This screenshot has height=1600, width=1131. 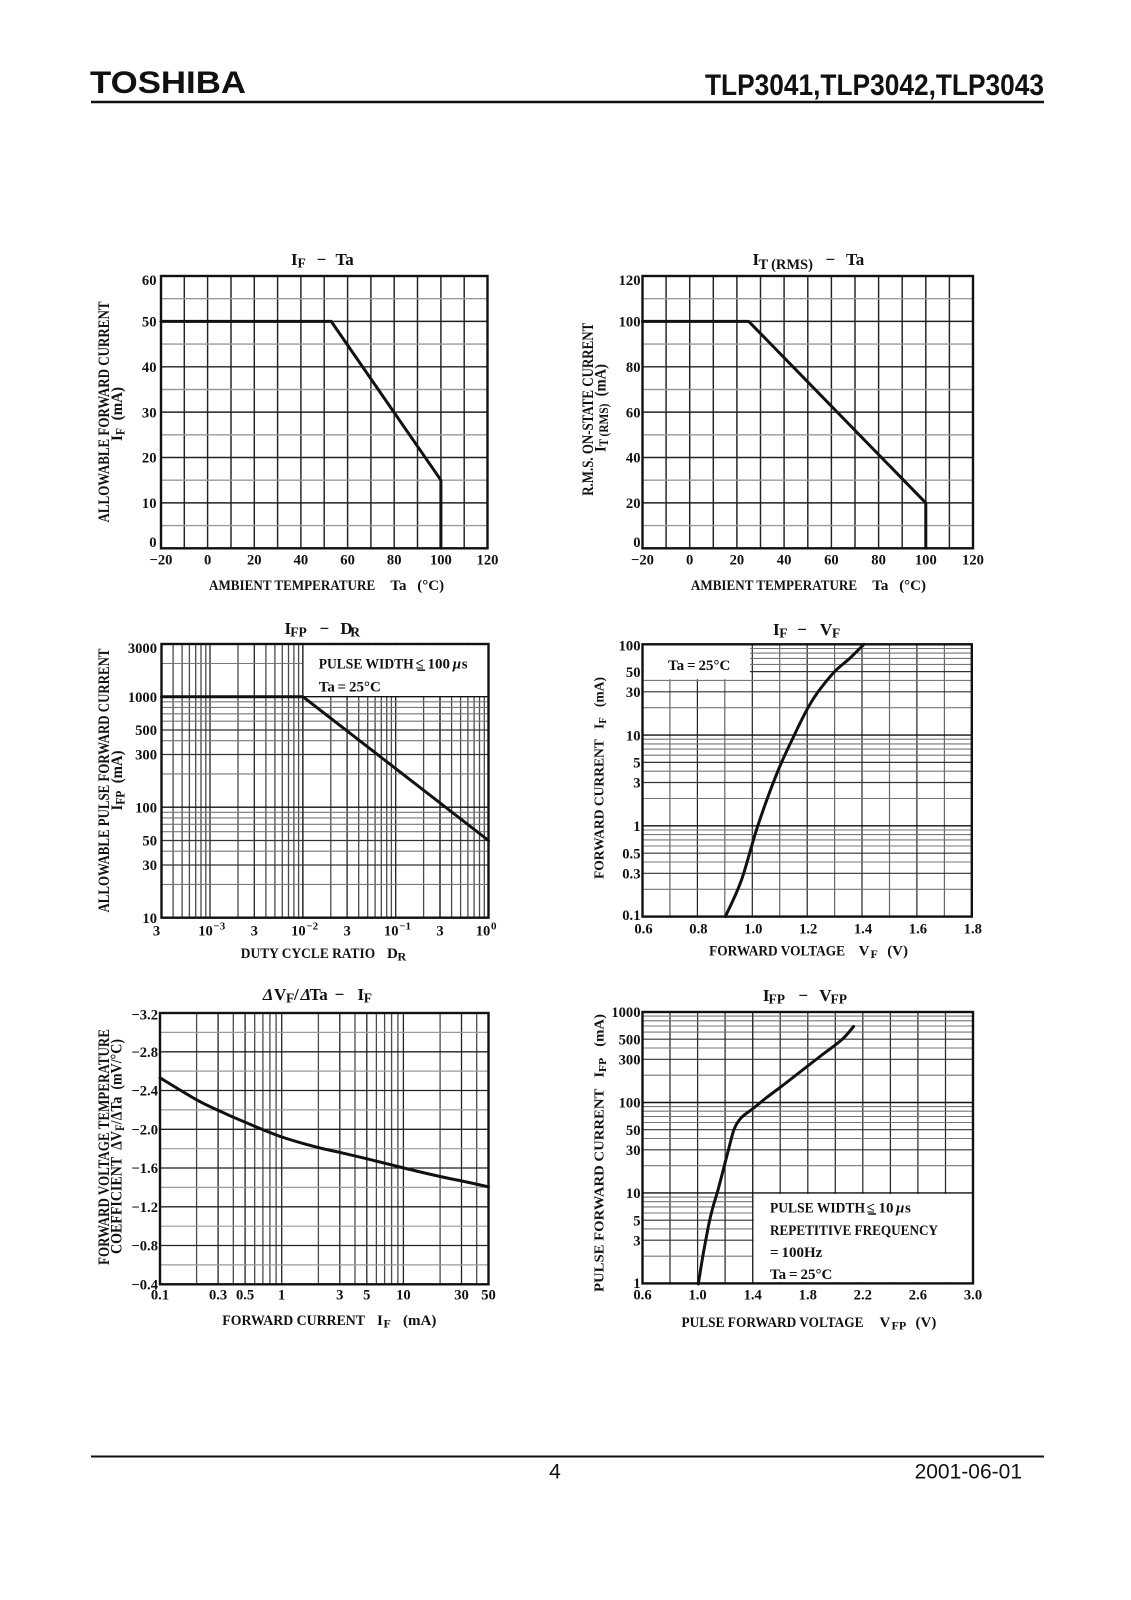 I want to click on svg-text: V, so click(x=864, y=952).